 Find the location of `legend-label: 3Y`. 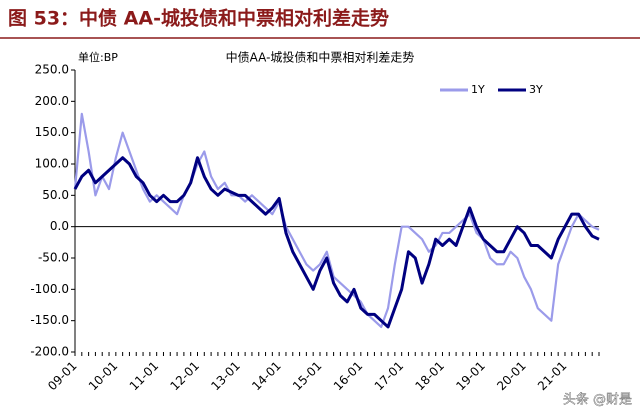

legend-label: 3Y is located at coordinates (536, 89).